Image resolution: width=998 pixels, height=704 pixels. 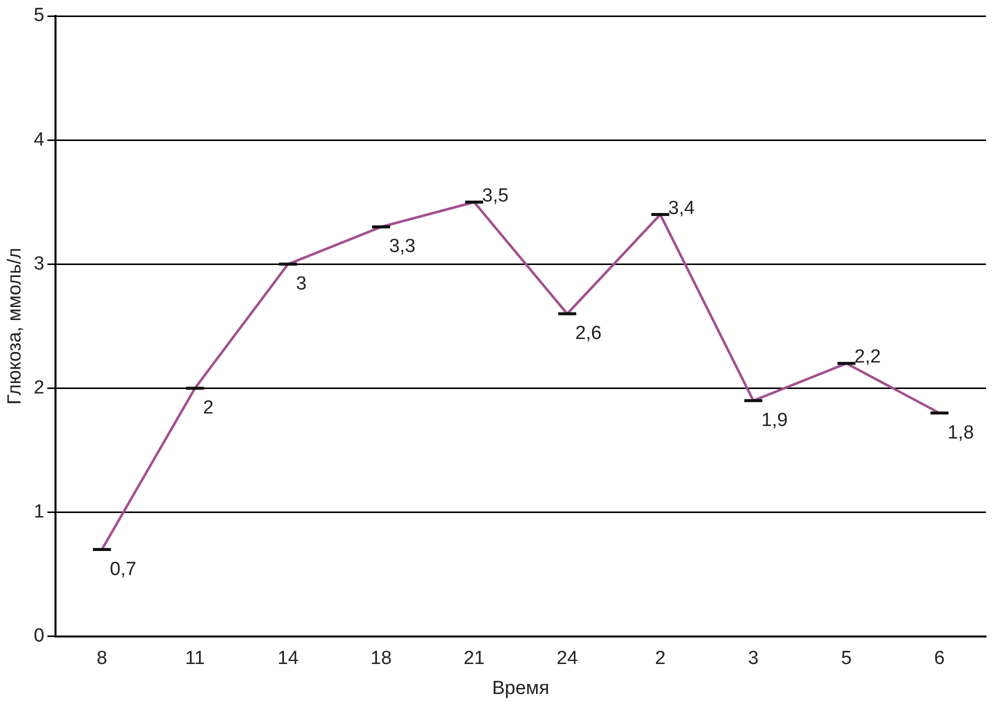 What do you see at coordinates (39, 15) in the screenshot?
I see `y-tick-label: 5` at bounding box center [39, 15].